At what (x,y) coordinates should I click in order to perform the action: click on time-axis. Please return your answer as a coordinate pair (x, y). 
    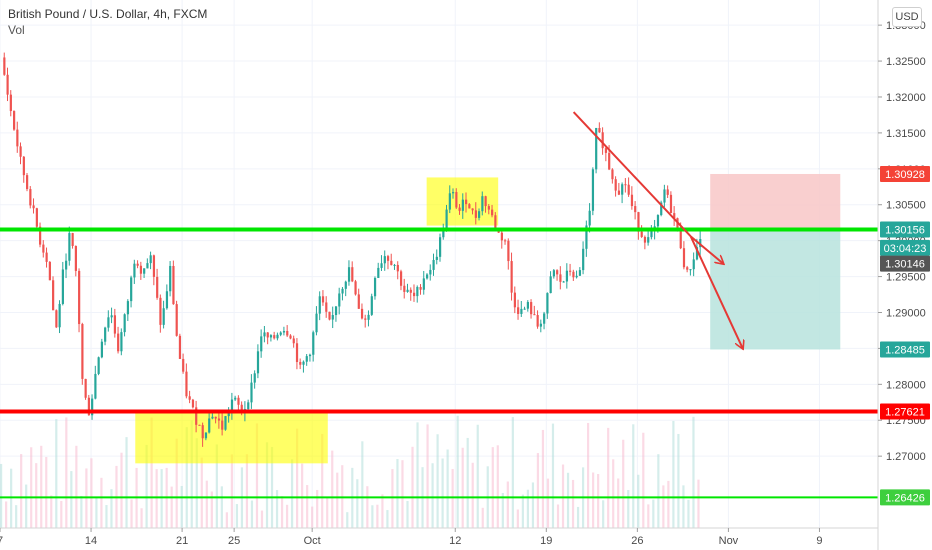
    Looking at the image, I should click on (466, 539).